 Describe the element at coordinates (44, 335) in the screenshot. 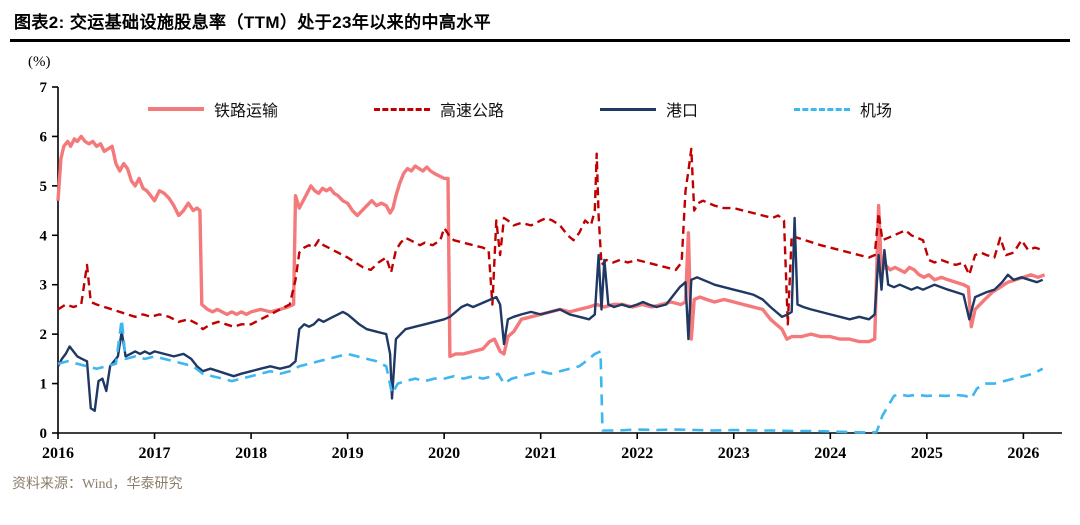

I see `svg-text: 2` at that location.